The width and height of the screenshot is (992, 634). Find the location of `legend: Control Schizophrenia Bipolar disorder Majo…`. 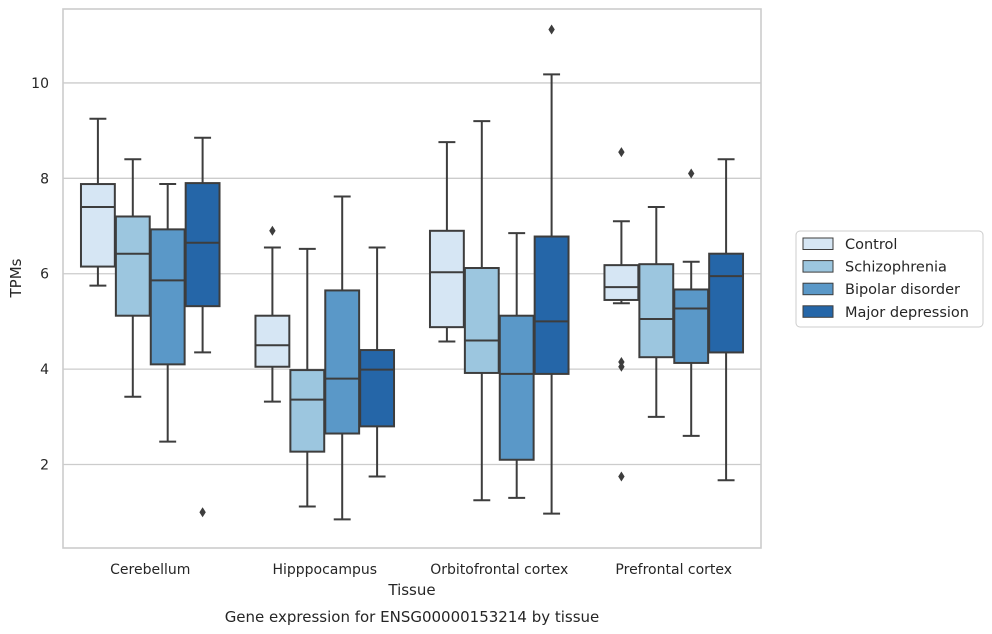

legend: Control Schizophrenia Bipolar disorder Majo… is located at coordinates (889, 279).